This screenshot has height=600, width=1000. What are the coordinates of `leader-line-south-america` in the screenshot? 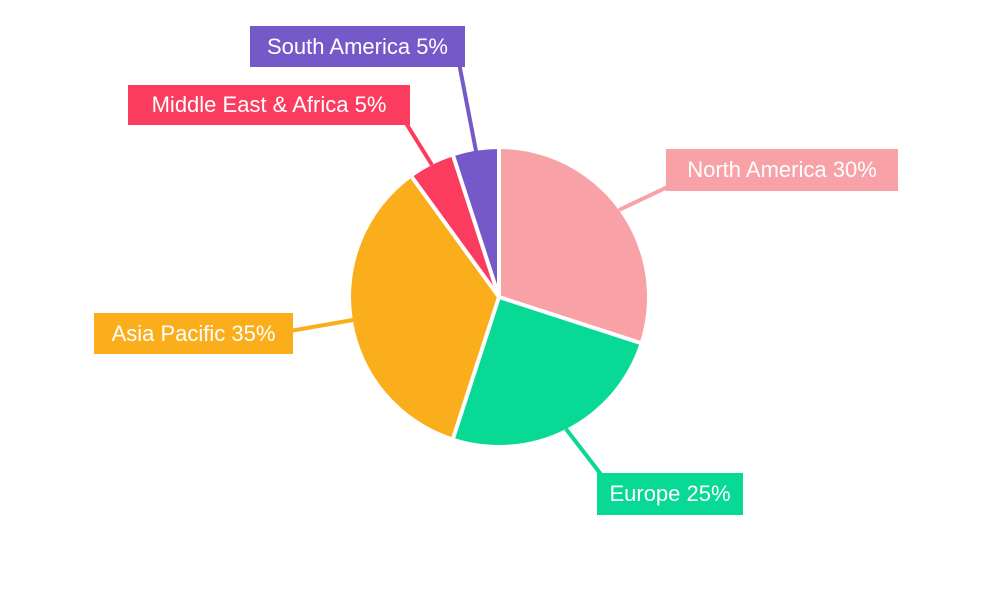 It's located at (467, 107).